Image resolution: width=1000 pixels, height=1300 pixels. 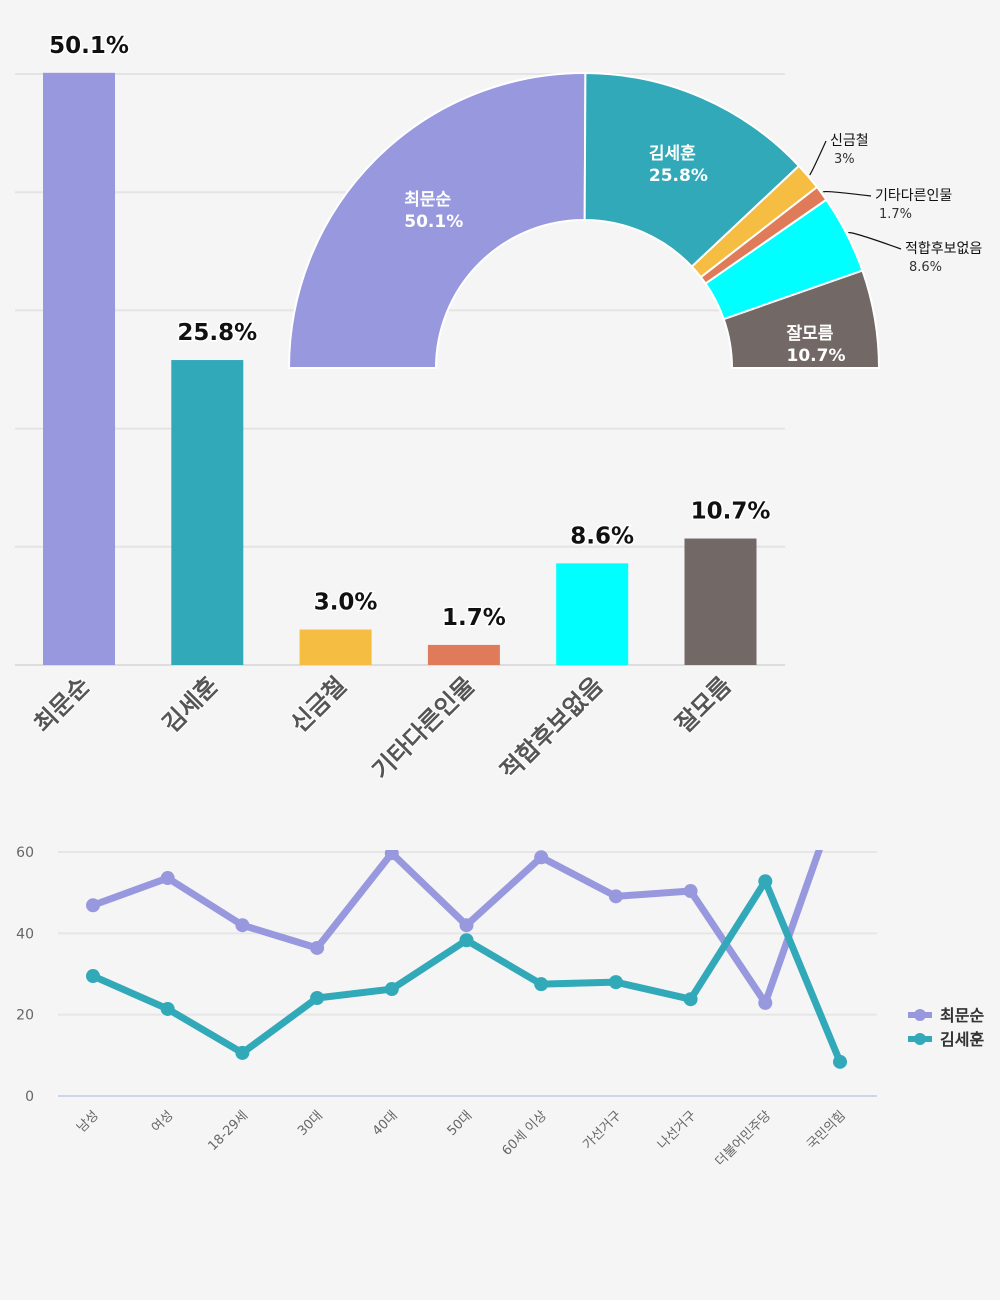 I want to click on x-tick-label: 40대, so click(x=385, y=1123).